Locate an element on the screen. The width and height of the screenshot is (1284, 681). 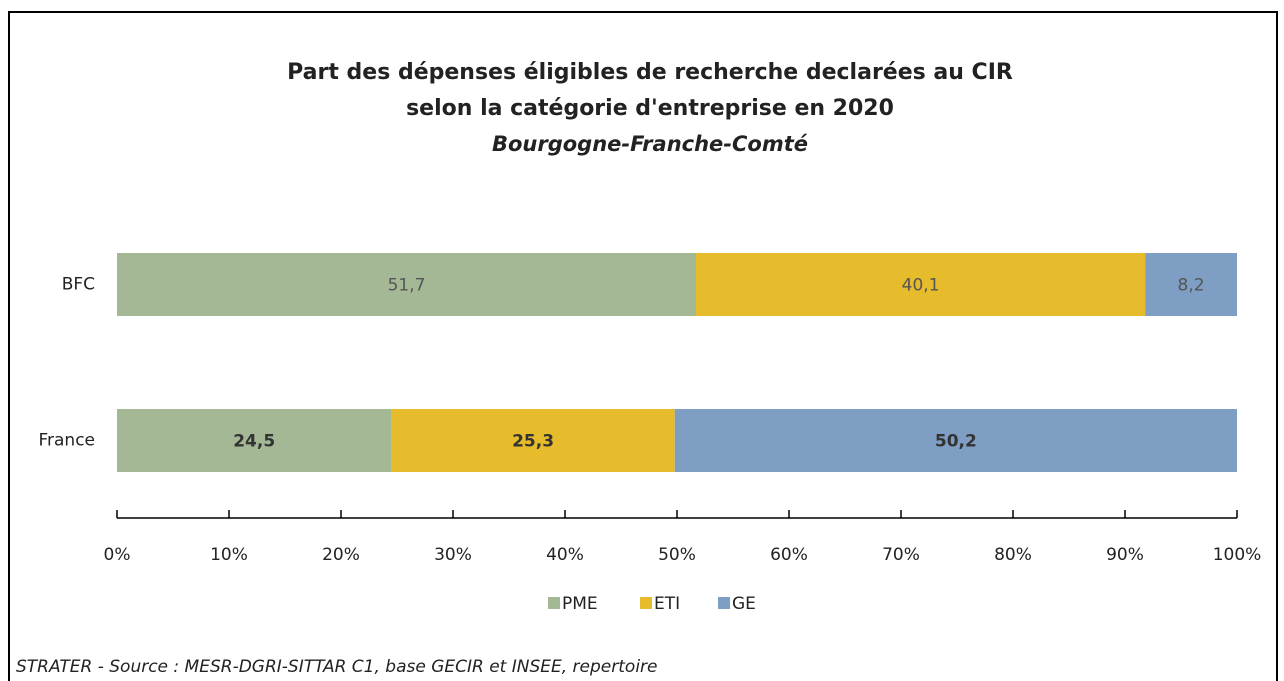
x-tick-label: 40% is located at coordinates (565, 555).